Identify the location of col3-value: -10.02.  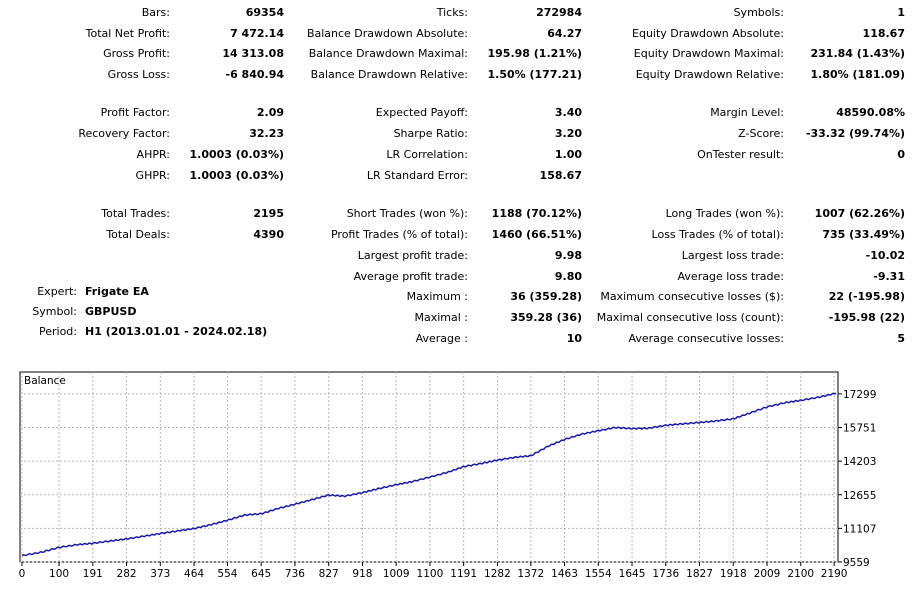
(885, 255).